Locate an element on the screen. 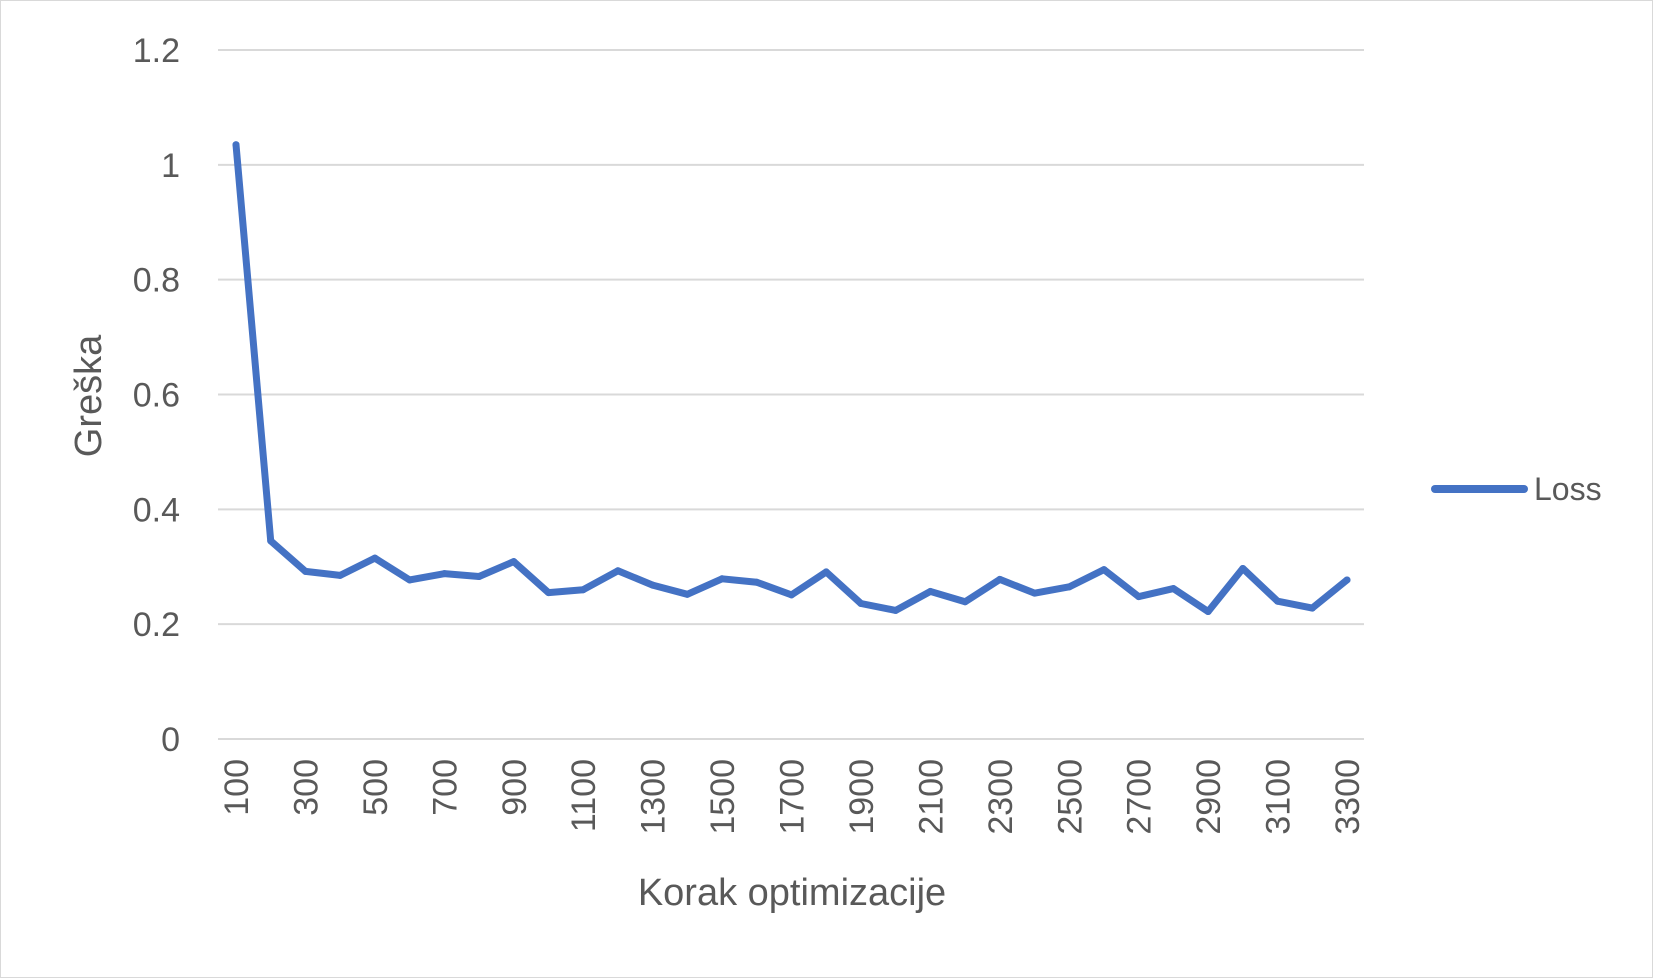 This screenshot has height=978, width=1653. x-tick-label: 2100 is located at coordinates (931, 797).